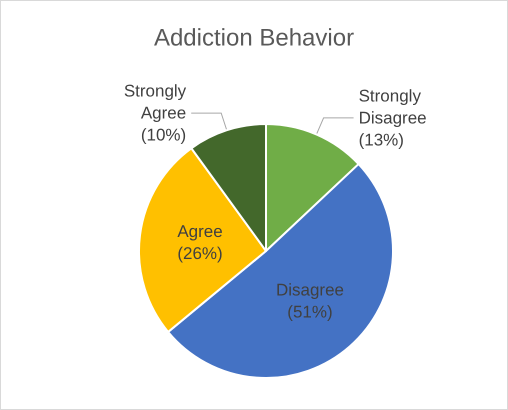  Describe the element at coordinates (392, 107) in the screenshot. I see `slice-label: Strongly Disagree` at that location.